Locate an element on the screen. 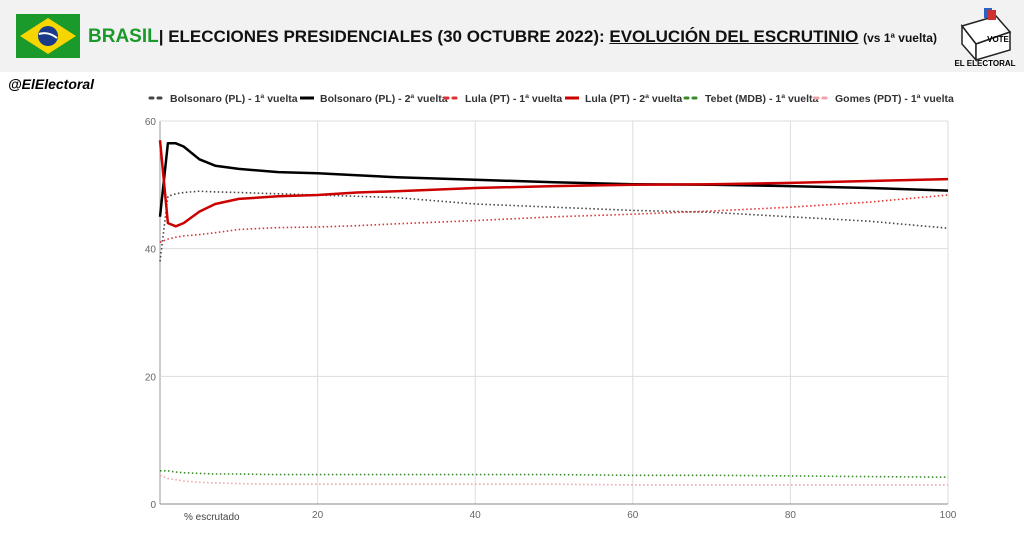  legend-label: Lula (PT) - 2ª vuelta is located at coordinates (633, 99).